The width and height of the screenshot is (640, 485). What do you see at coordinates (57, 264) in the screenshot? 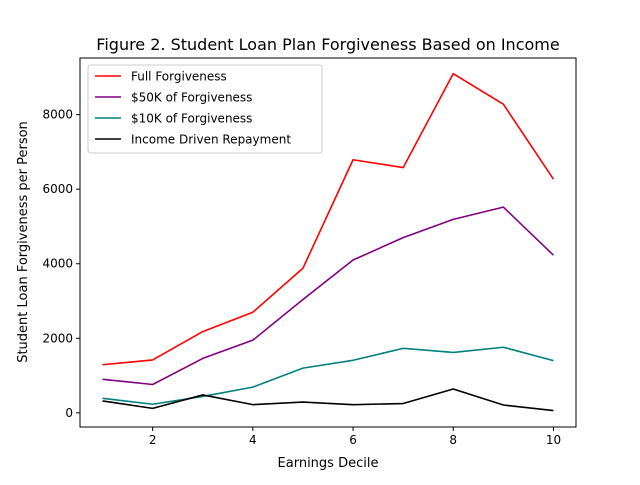
I see `y-tick-label: 4000` at bounding box center [57, 264].